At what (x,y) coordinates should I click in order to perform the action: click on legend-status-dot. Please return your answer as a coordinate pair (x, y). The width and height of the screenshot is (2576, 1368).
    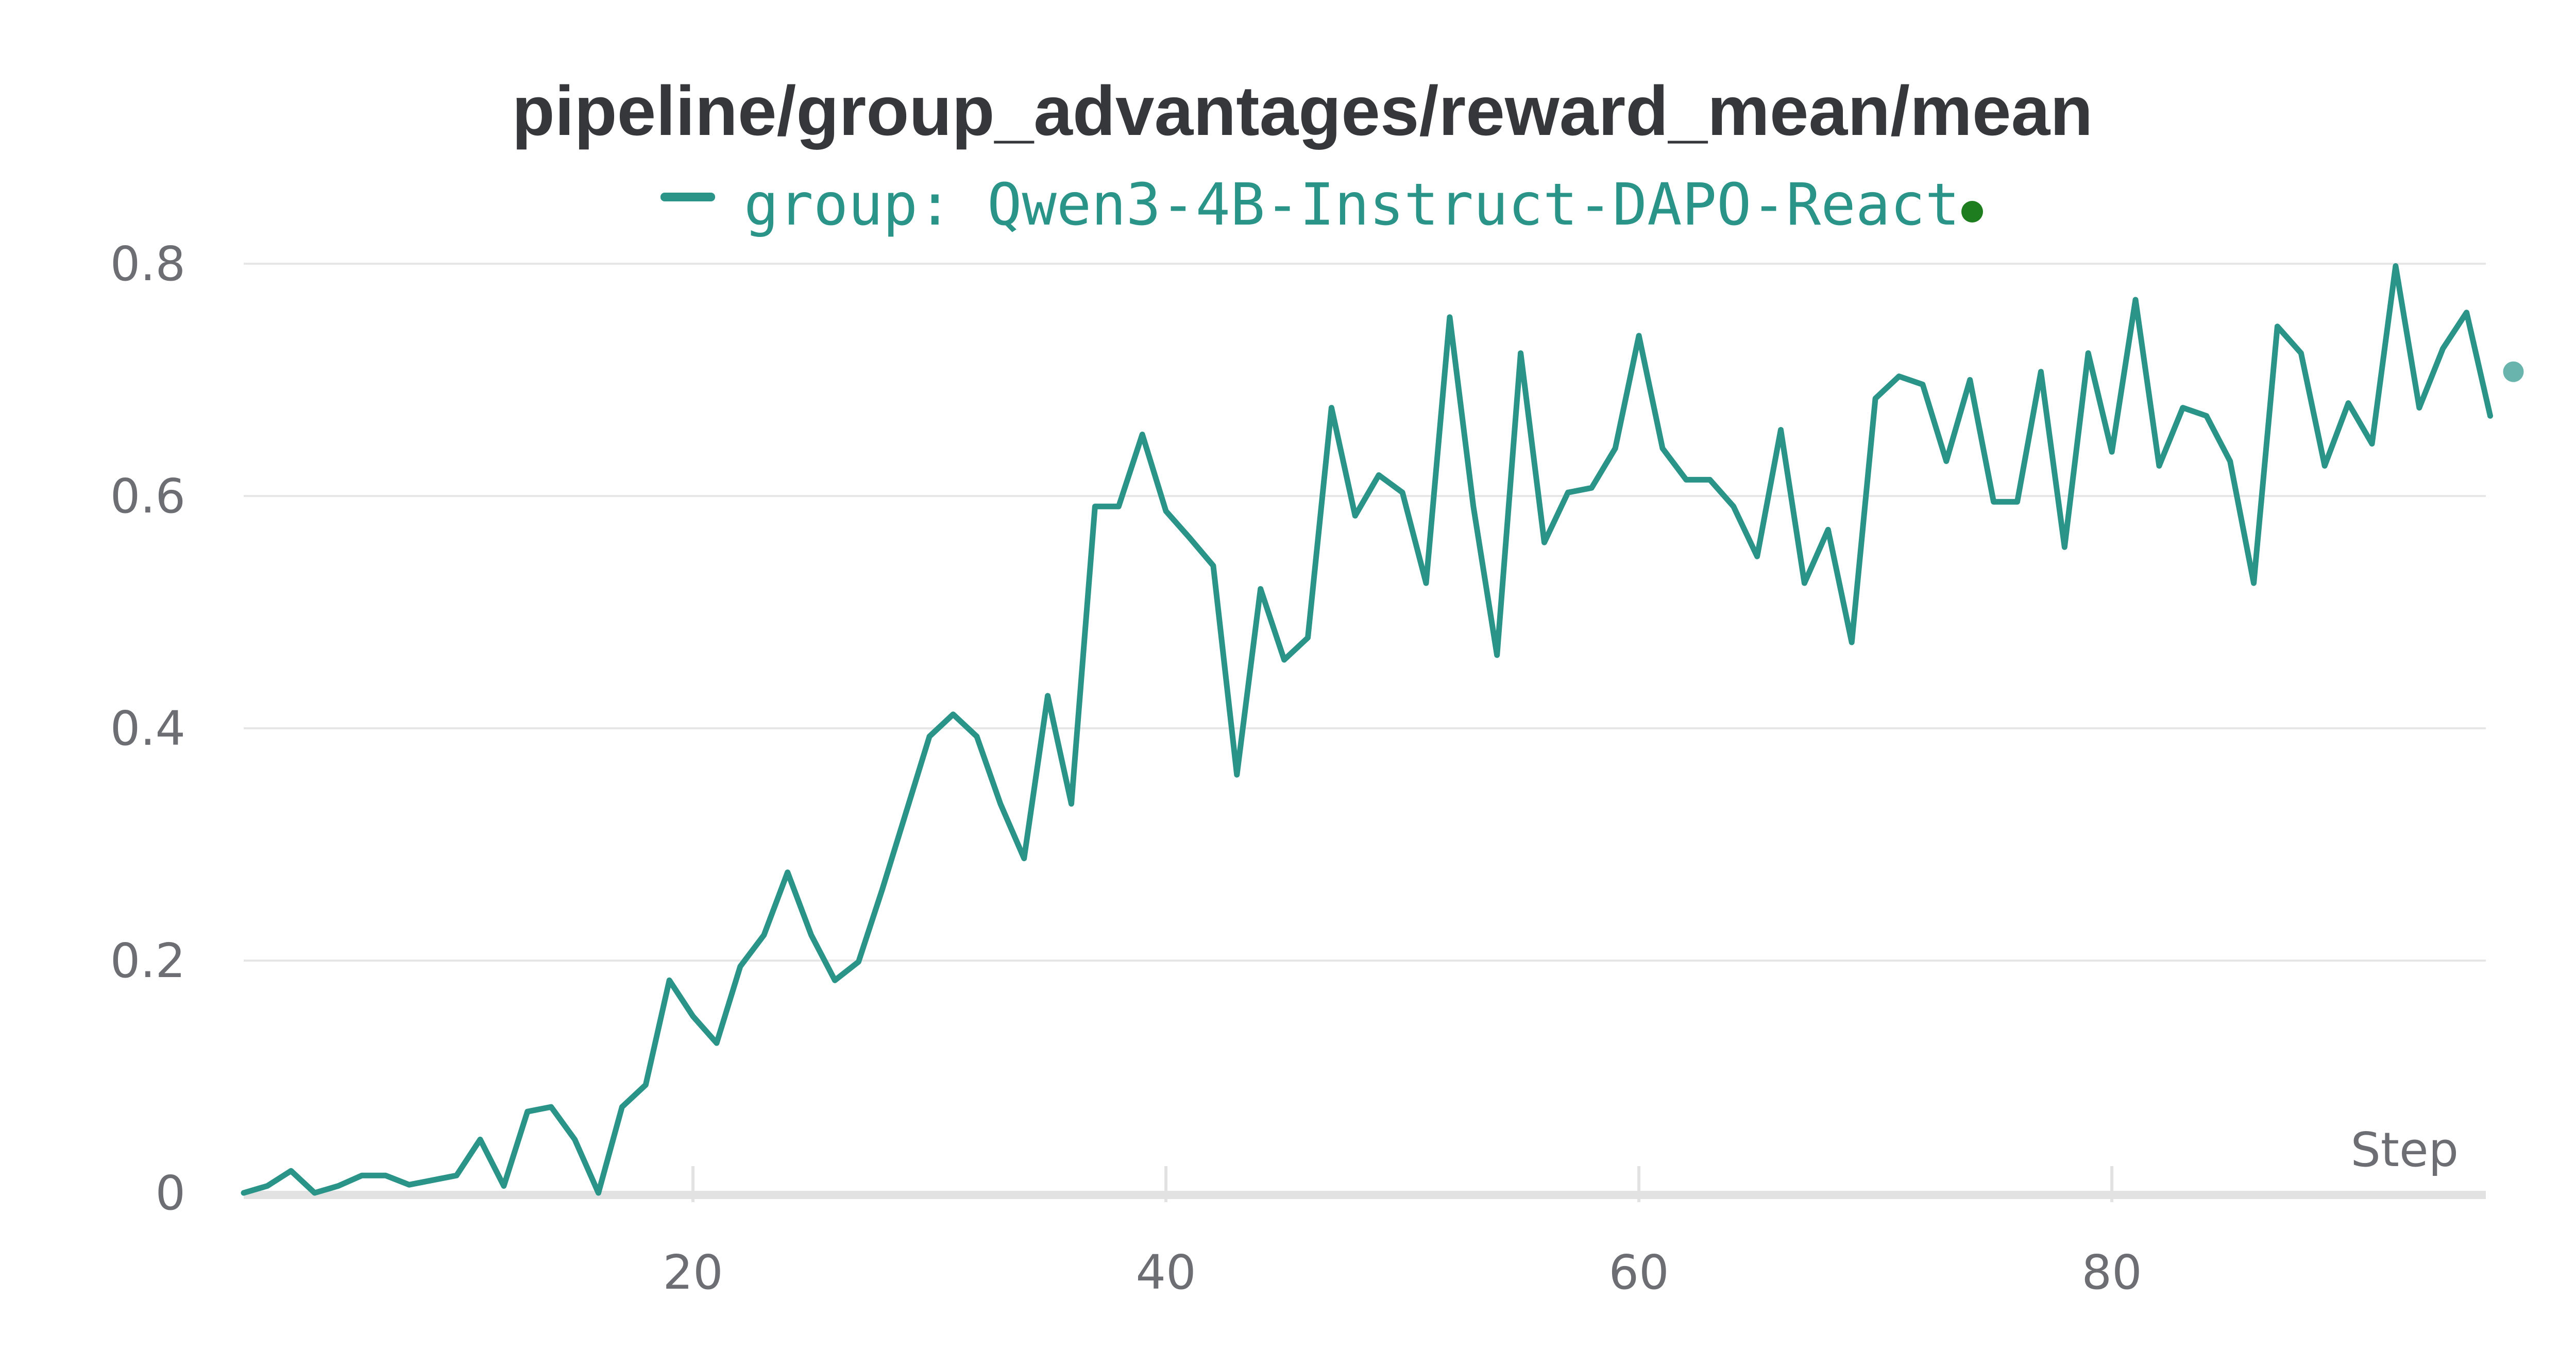
    Looking at the image, I should click on (1972, 212).